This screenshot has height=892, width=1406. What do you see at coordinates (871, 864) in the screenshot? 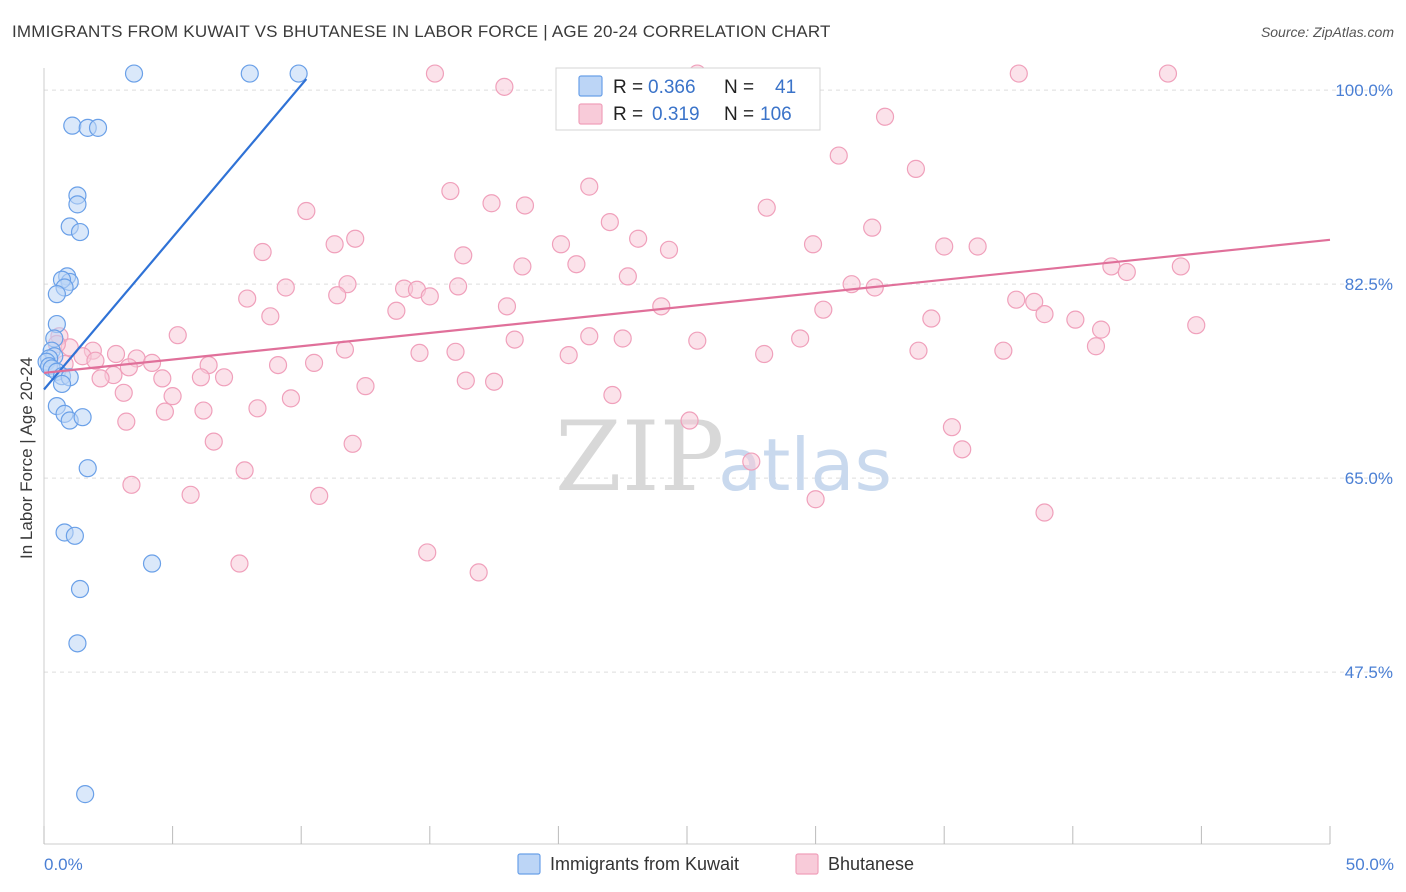
I see `legend-label-bhutanese: Bhutanese` at bounding box center [871, 864].